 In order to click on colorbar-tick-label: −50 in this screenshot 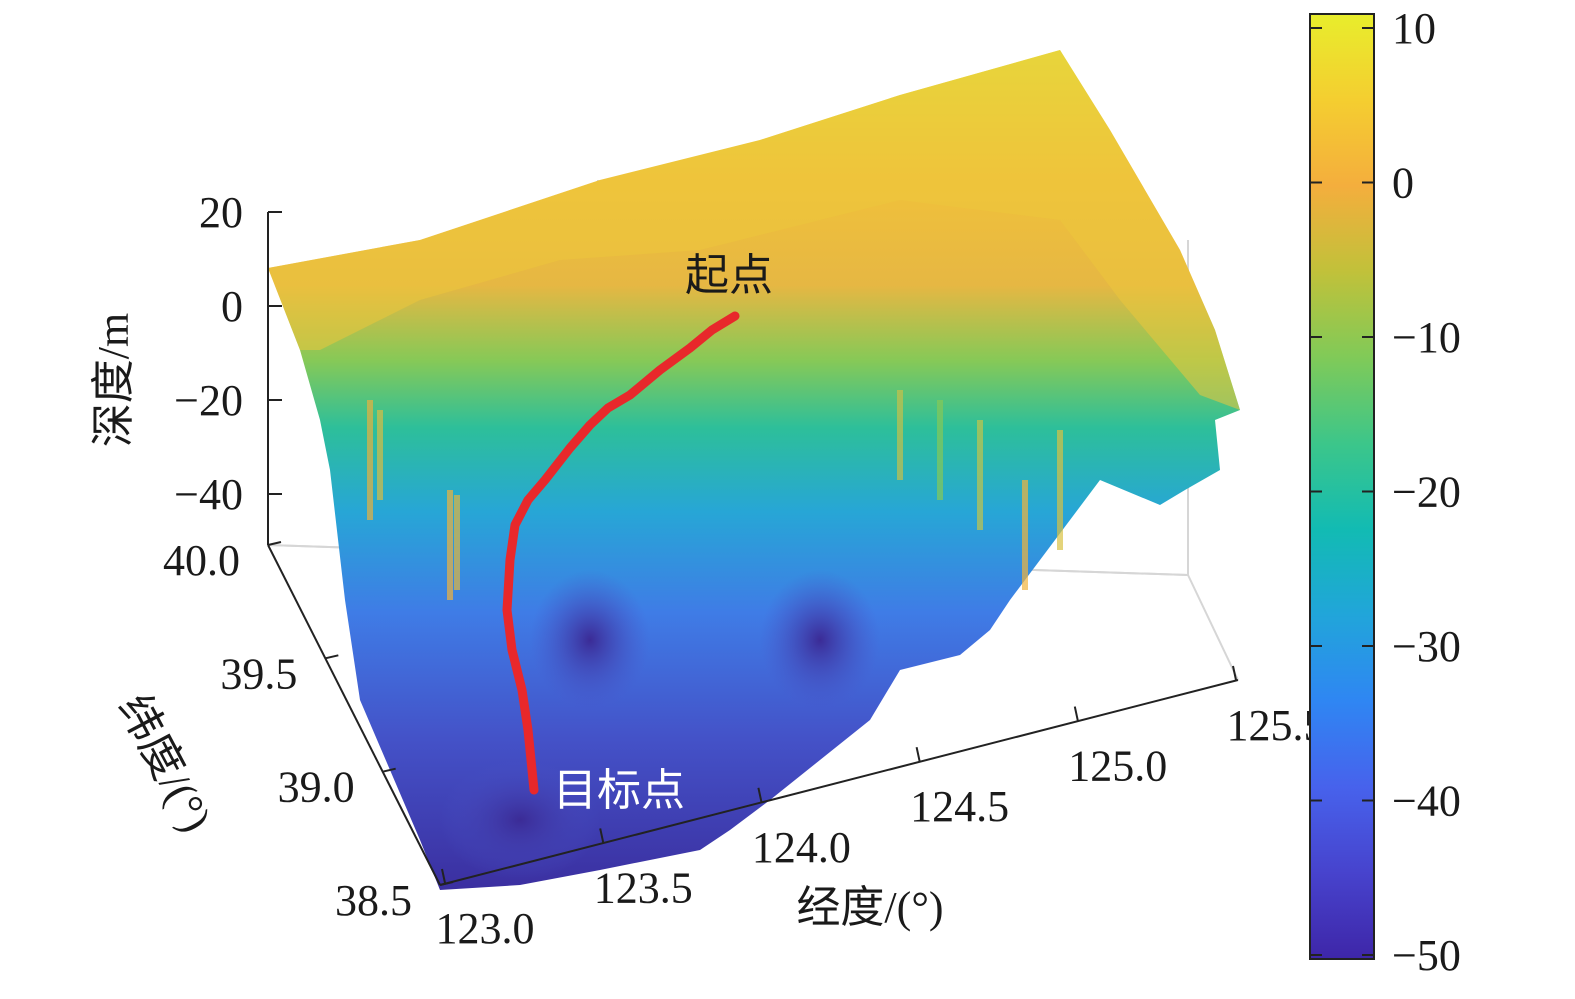, I will do `click(1426, 955)`.